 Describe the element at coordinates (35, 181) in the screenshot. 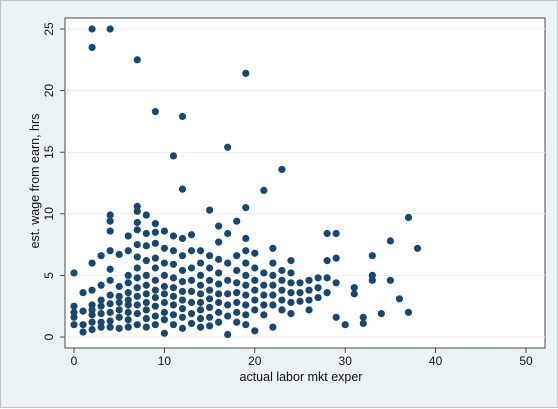

I see `y-axis-title: est. wage from earn, hrs` at that location.